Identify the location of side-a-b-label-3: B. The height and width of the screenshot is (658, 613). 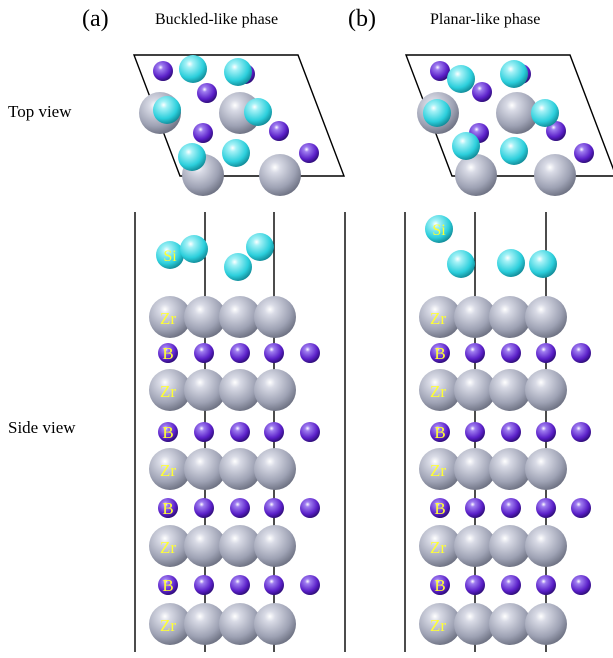
(167, 432).